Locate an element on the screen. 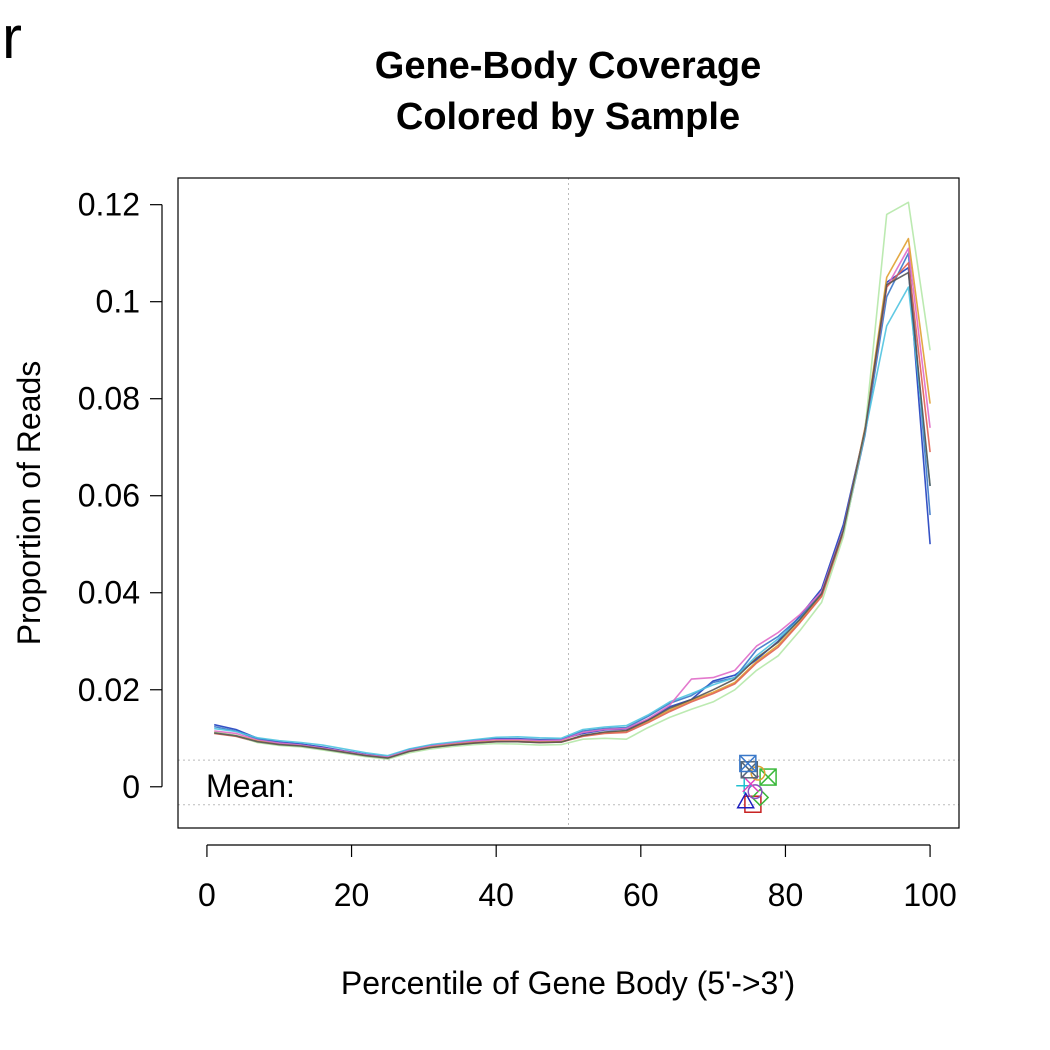 The image size is (1050, 1050). x-tick-label: 100 is located at coordinates (929, 895).